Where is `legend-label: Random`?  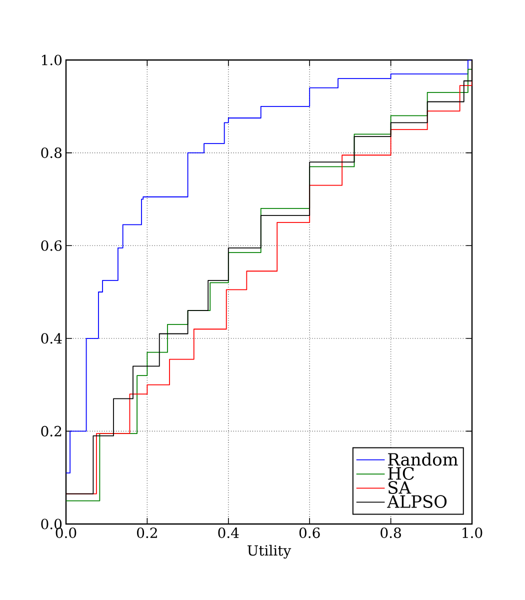 legend-label: Random is located at coordinates (423, 459).